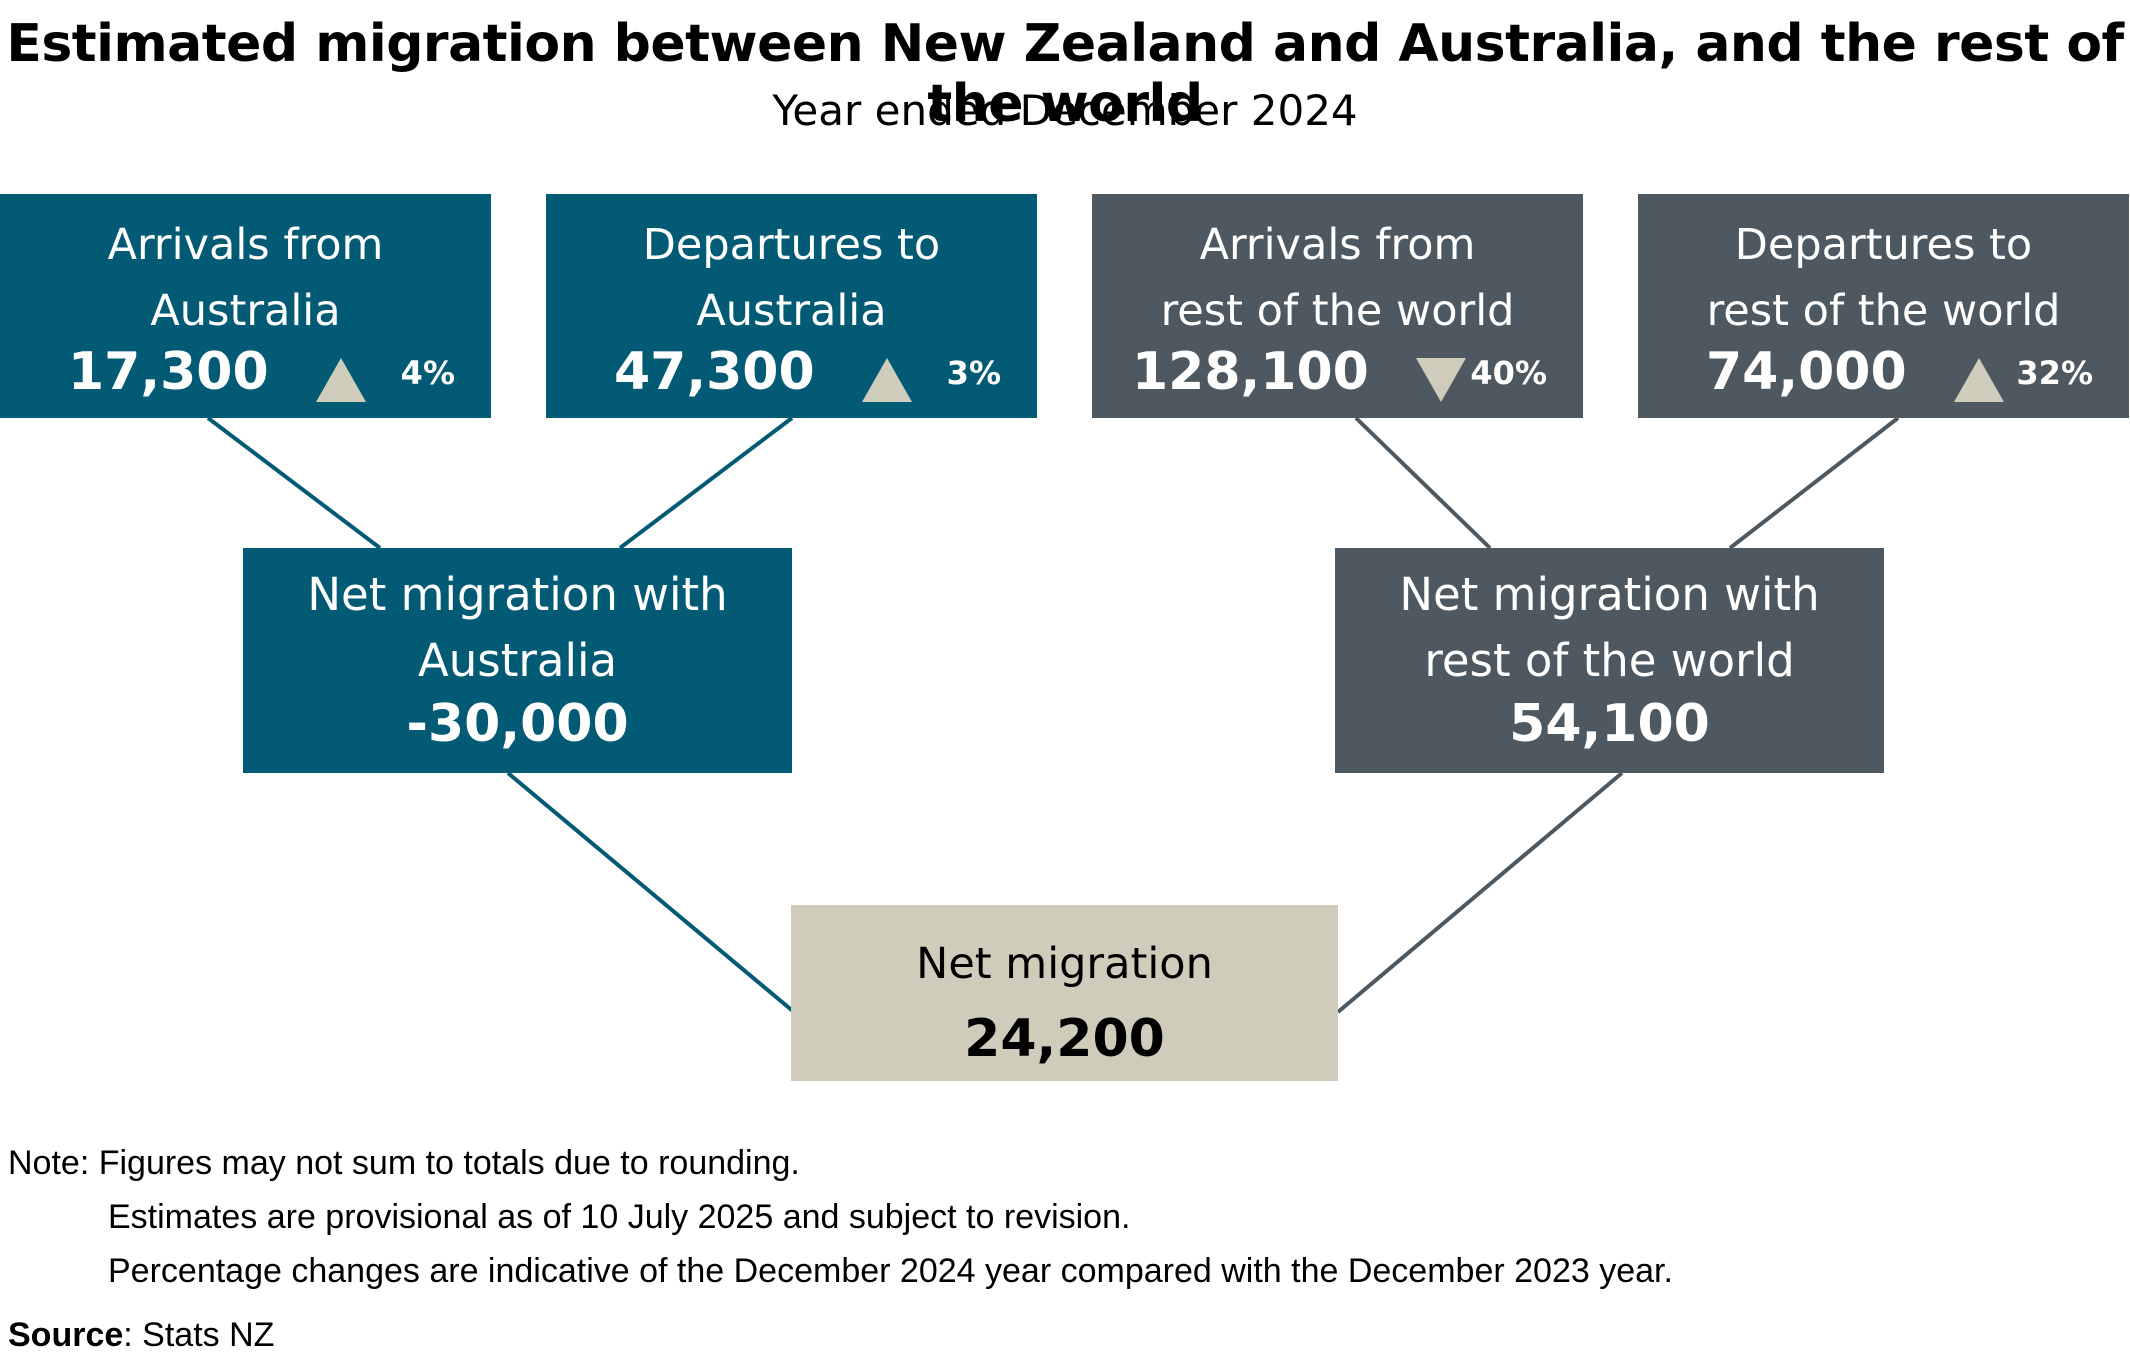  I want to click on box-value: 17,300, so click(168, 372).